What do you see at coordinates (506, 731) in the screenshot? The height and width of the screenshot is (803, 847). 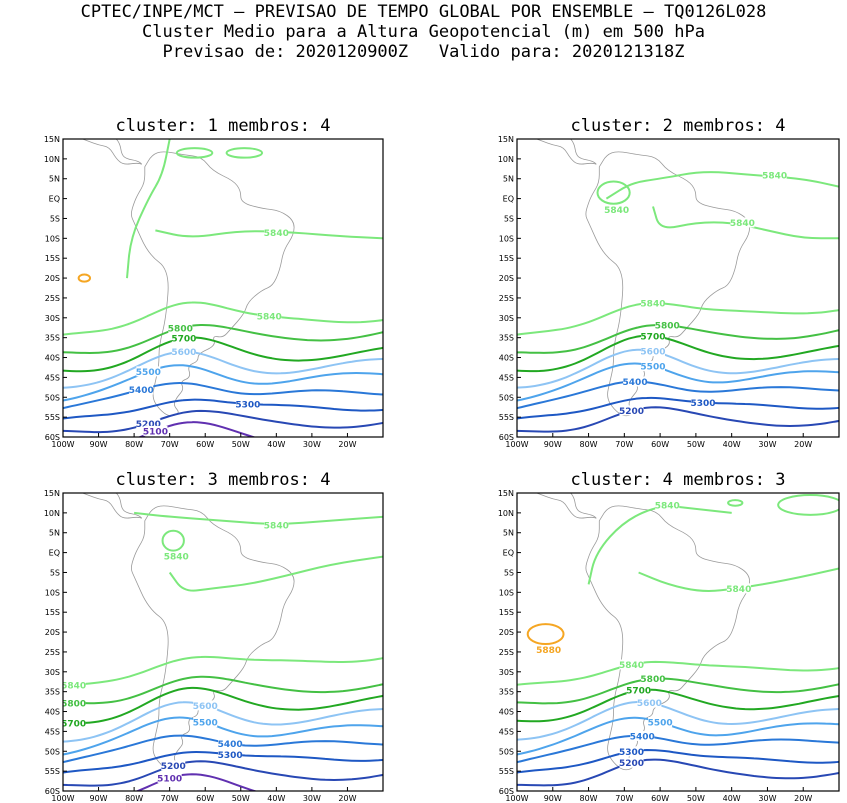 I see `y-tick-label: 45S` at bounding box center [506, 731].